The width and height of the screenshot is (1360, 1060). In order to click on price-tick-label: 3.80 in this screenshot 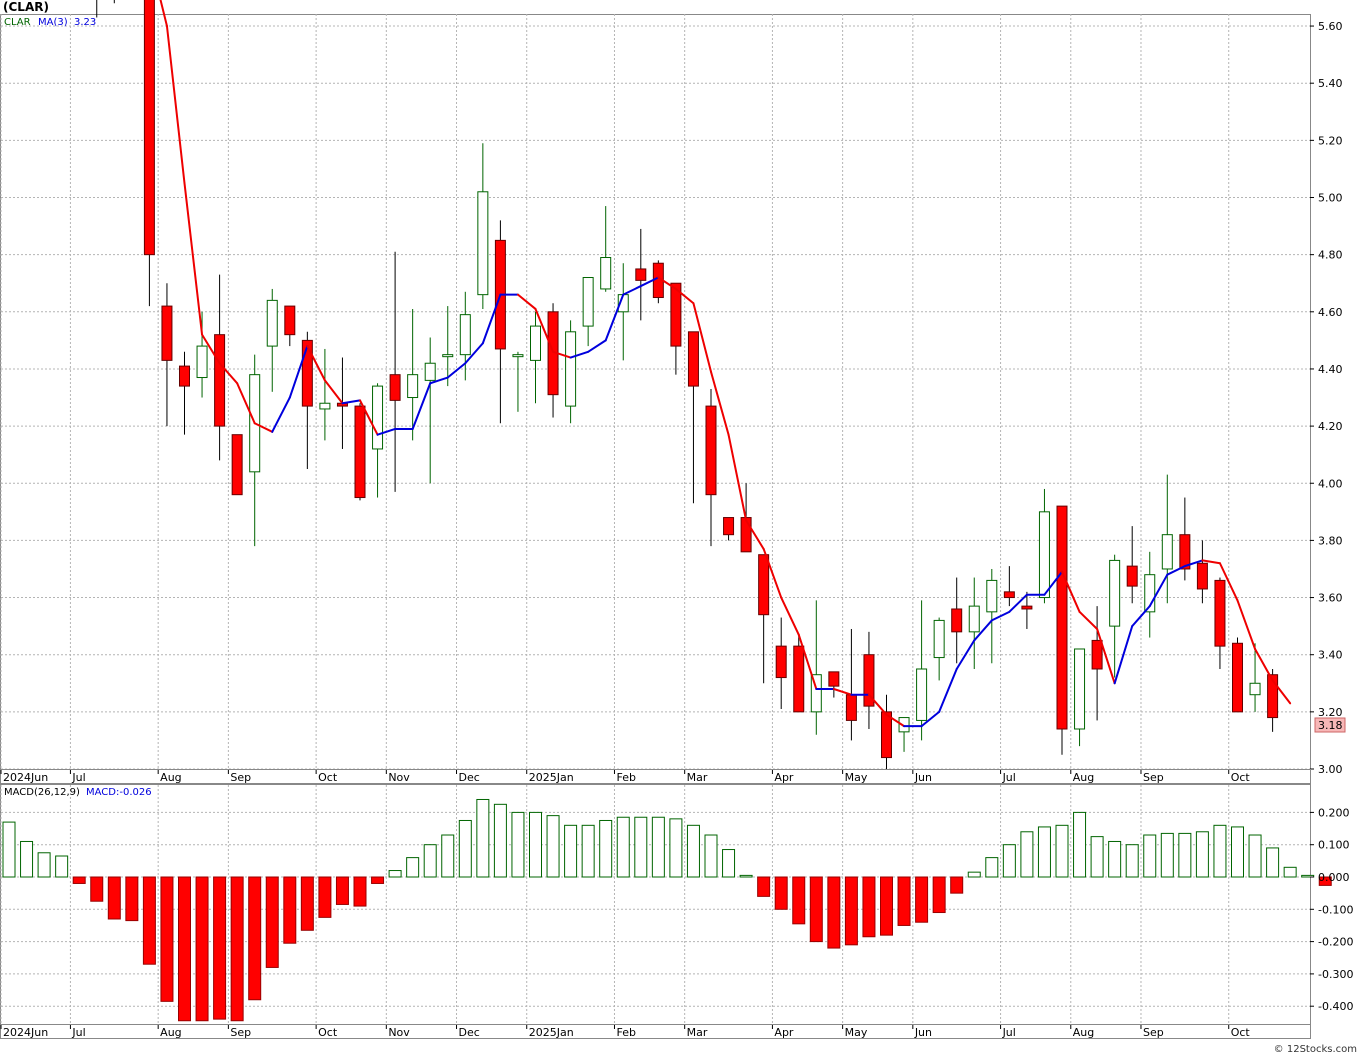, I will do `click(1330, 540)`.